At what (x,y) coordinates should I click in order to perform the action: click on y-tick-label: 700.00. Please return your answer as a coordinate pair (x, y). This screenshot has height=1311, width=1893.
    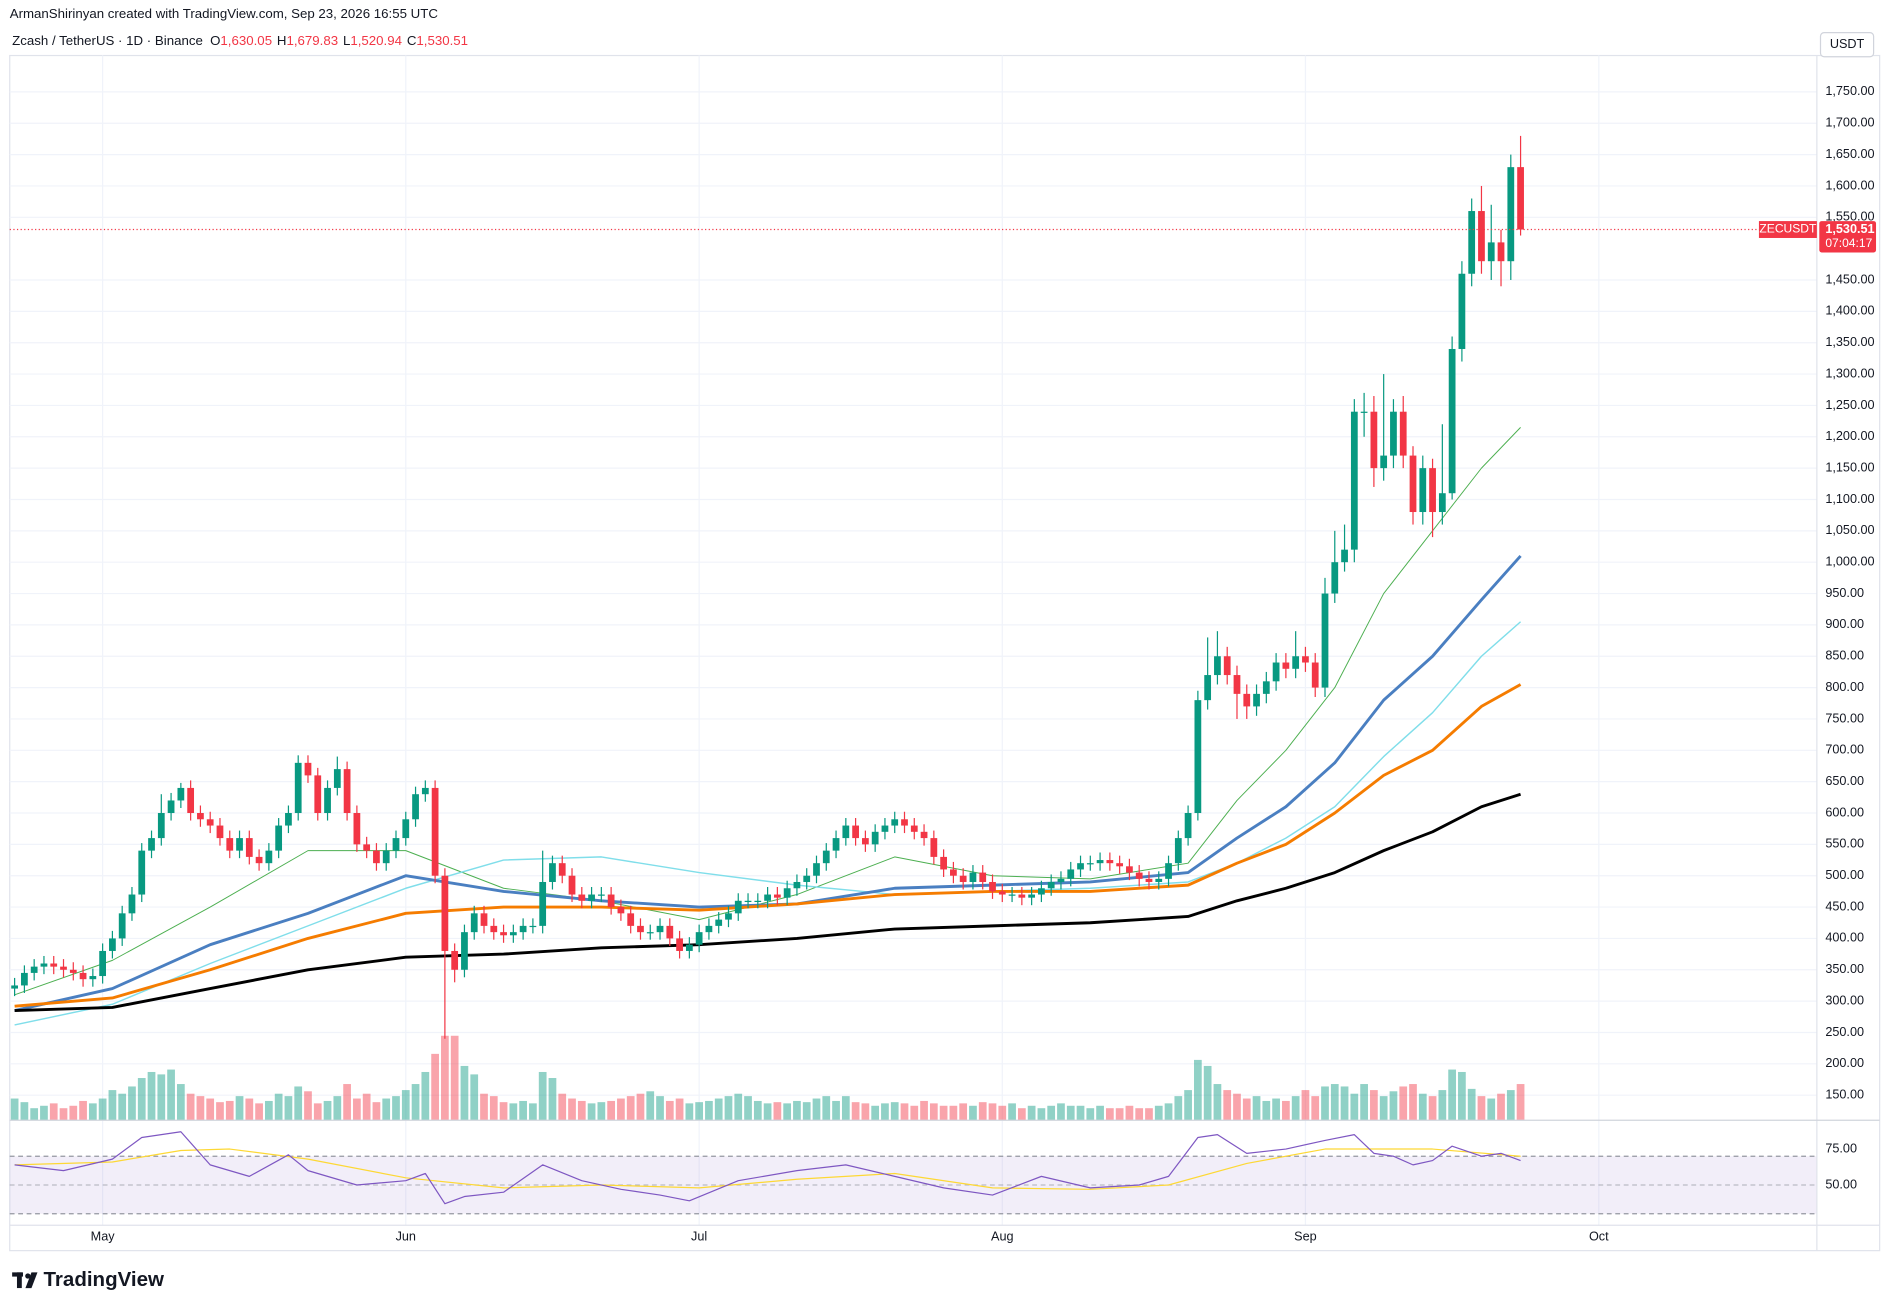
    Looking at the image, I should click on (1844, 750).